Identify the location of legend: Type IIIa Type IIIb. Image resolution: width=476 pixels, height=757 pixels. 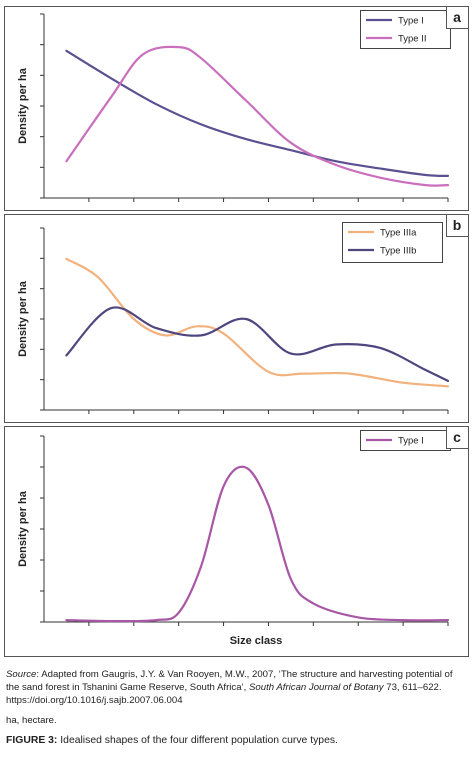
(392, 242).